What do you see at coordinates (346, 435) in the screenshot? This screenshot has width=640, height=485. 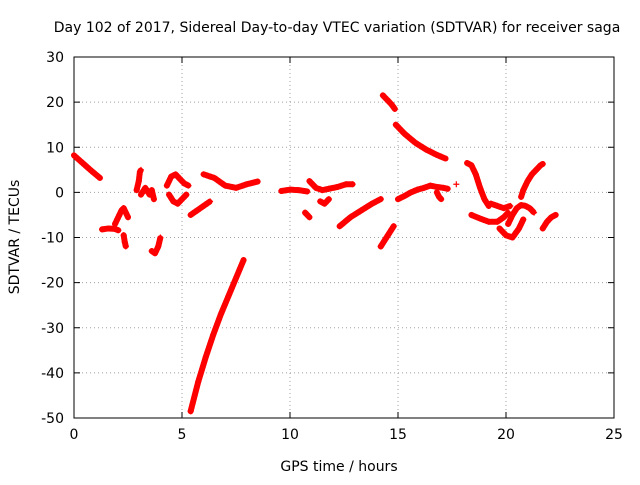 I see `x-tick-labels: 0 5 10 15 20 25` at bounding box center [346, 435].